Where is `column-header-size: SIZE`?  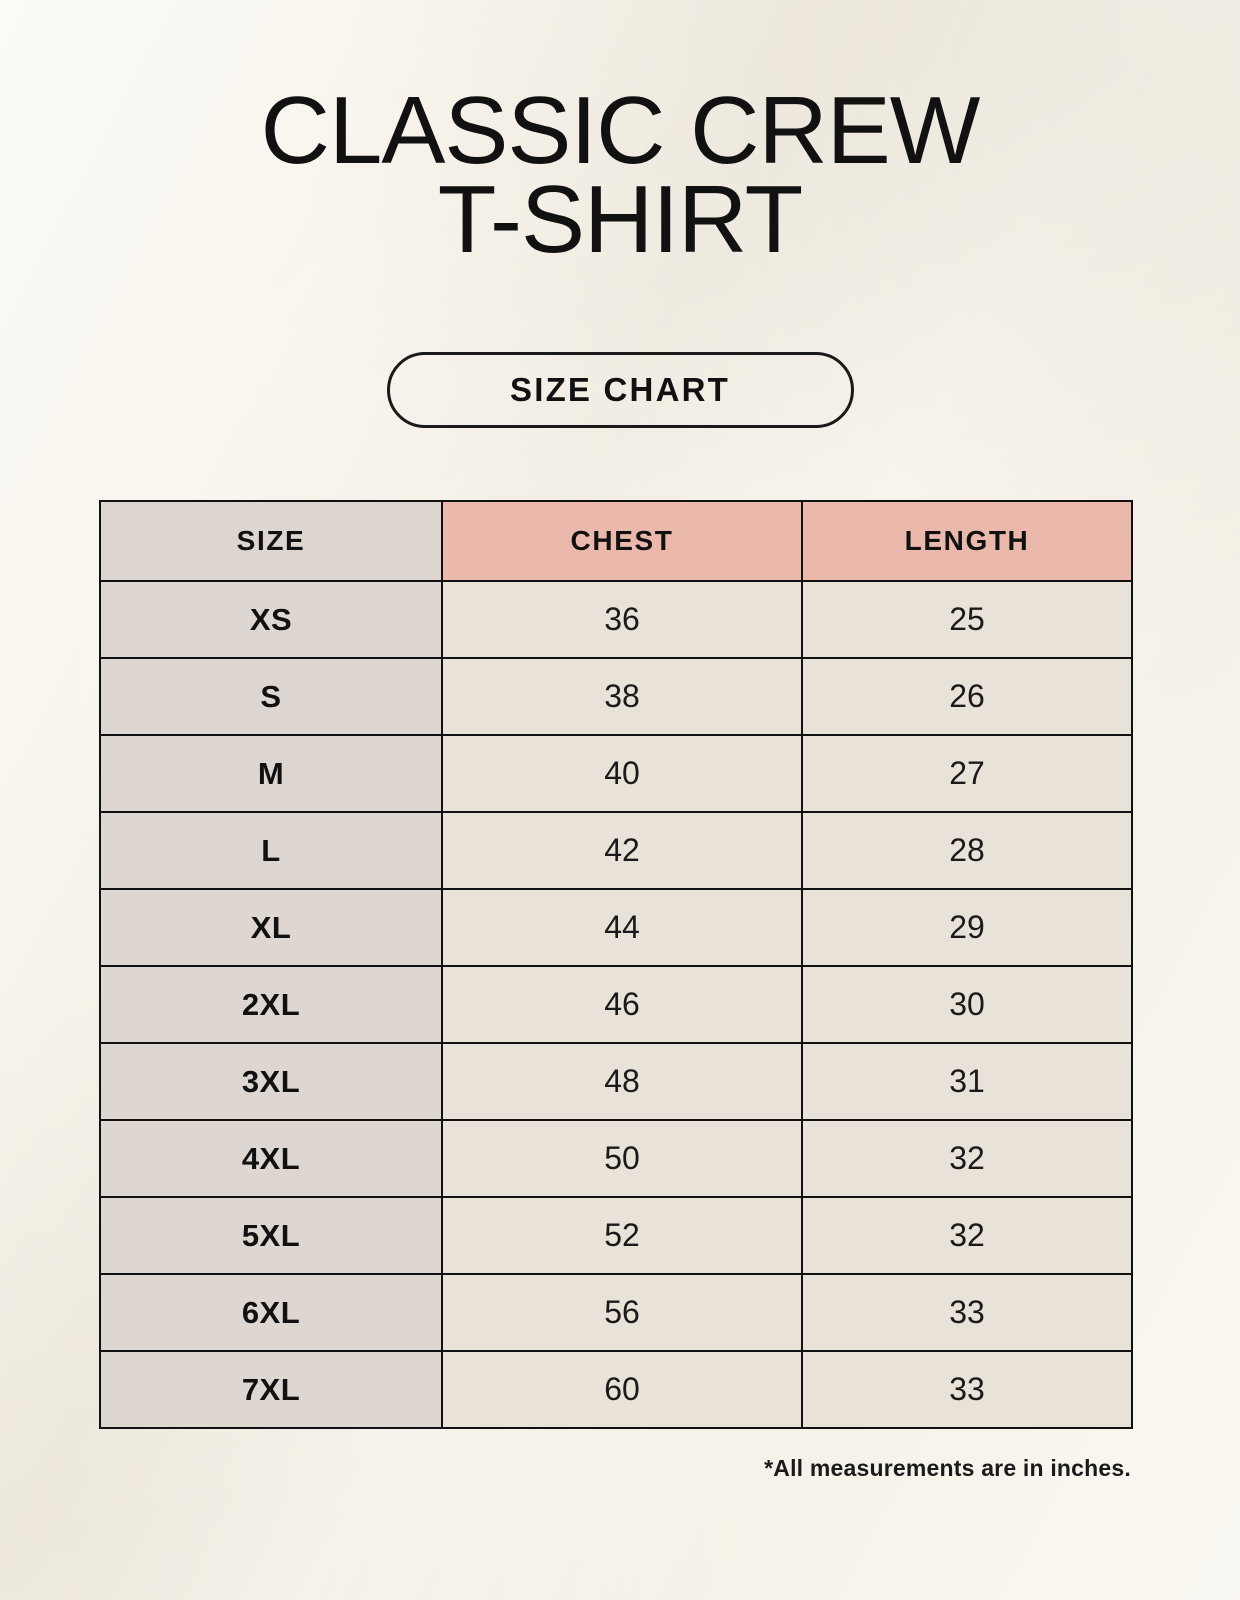 column-header-size: SIZE is located at coordinates (271, 541).